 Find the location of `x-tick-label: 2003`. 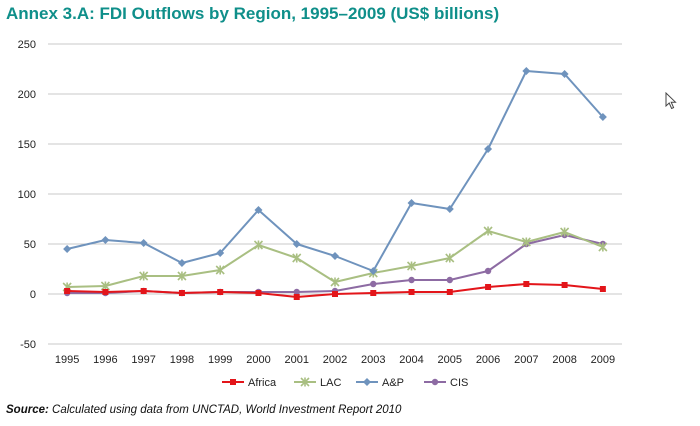

x-tick-label: 2003 is located at coordinates (373, 360).